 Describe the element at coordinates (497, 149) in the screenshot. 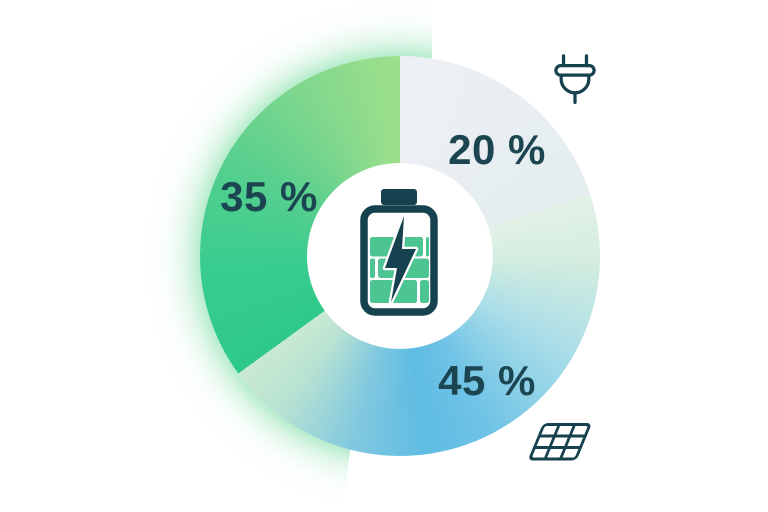

I see `segment-label-grid: 20 %` at that location.